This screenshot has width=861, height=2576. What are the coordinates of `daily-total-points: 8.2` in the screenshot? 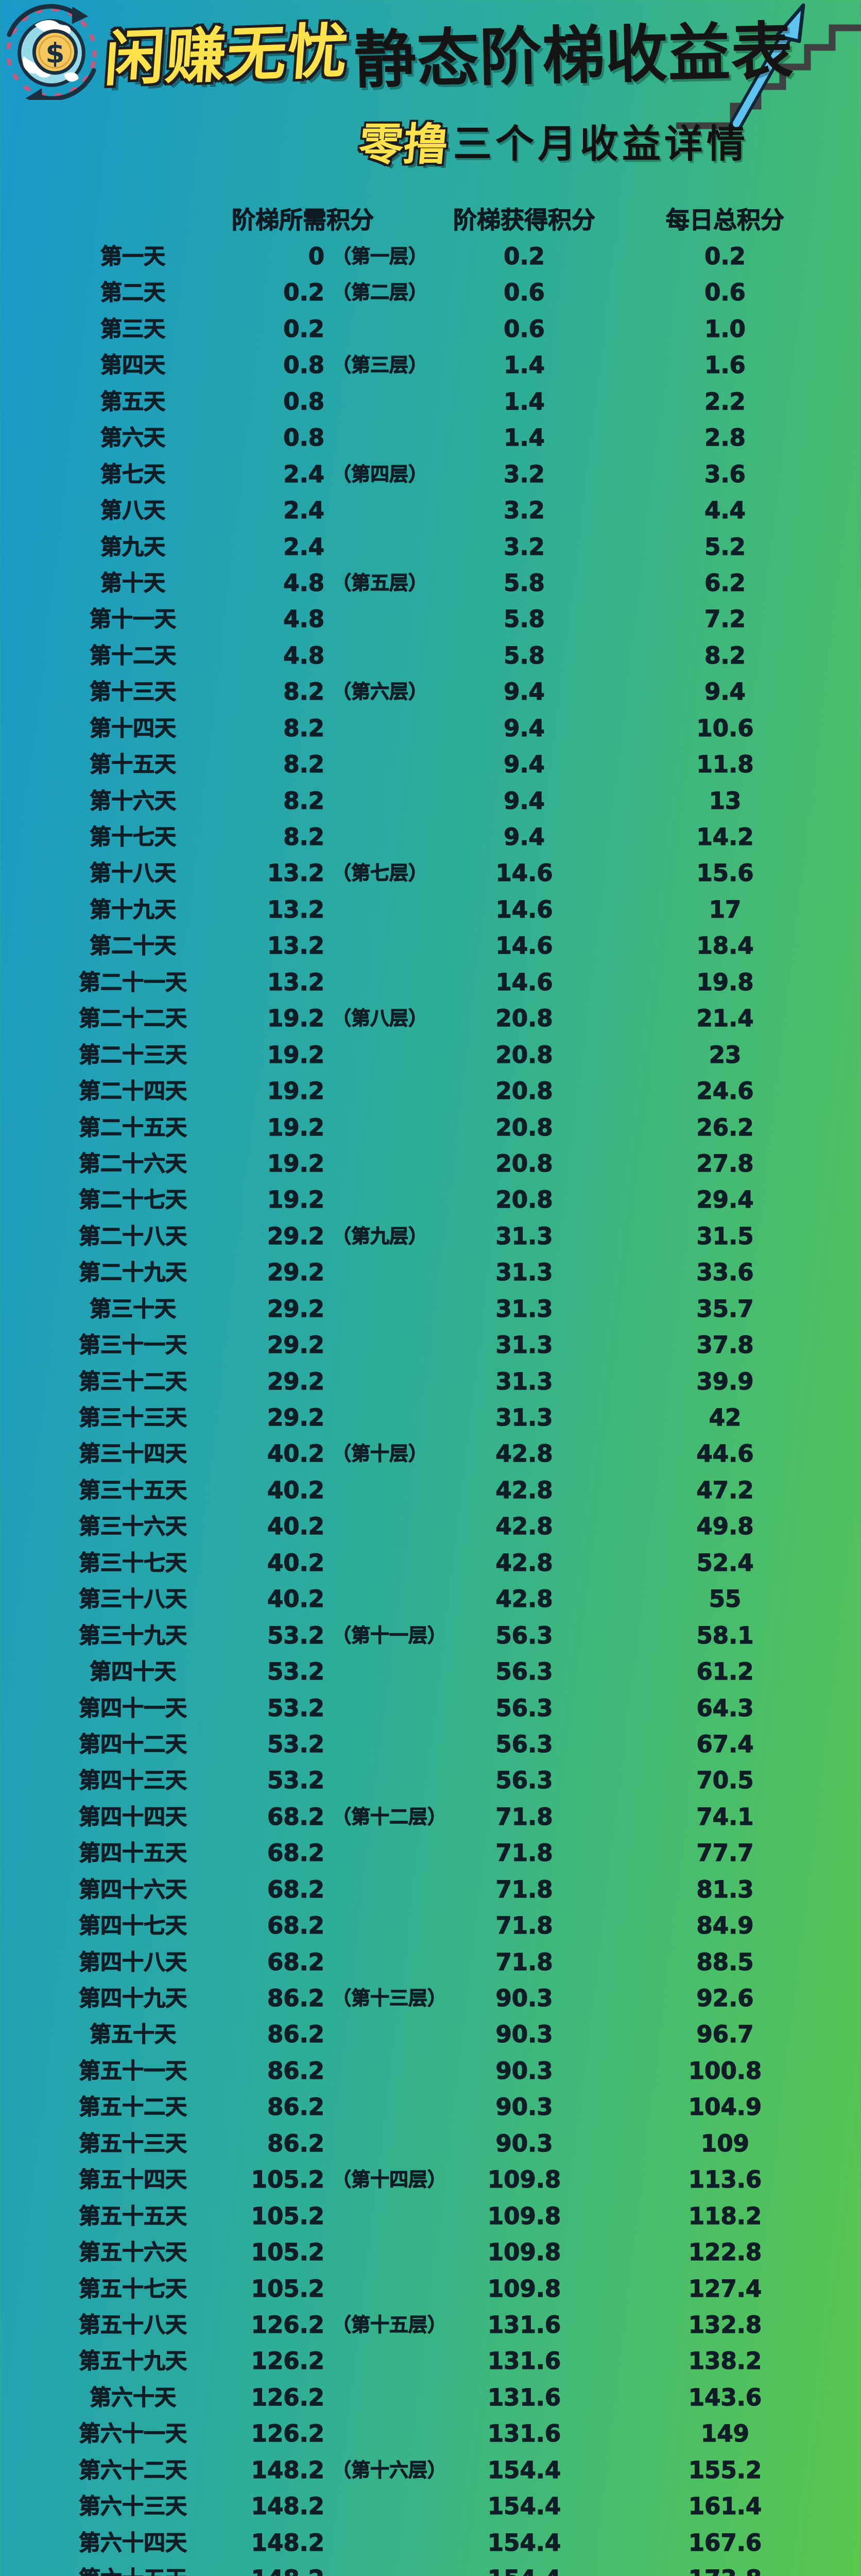 It's located at (725, 655).